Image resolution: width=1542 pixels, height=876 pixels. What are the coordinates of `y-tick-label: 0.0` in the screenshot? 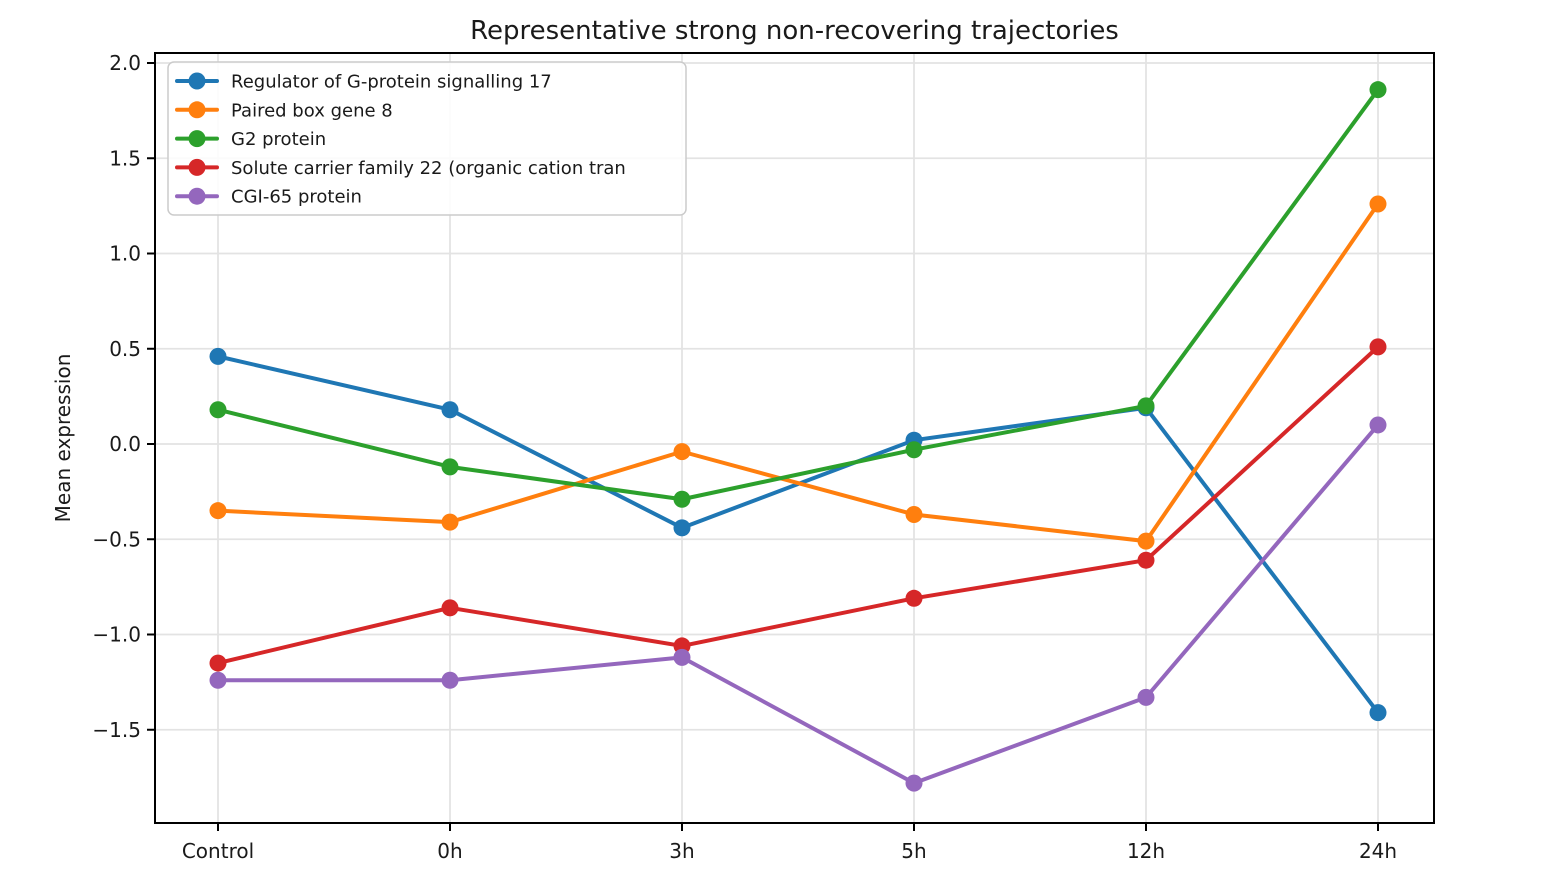 It's located at (125, 444).